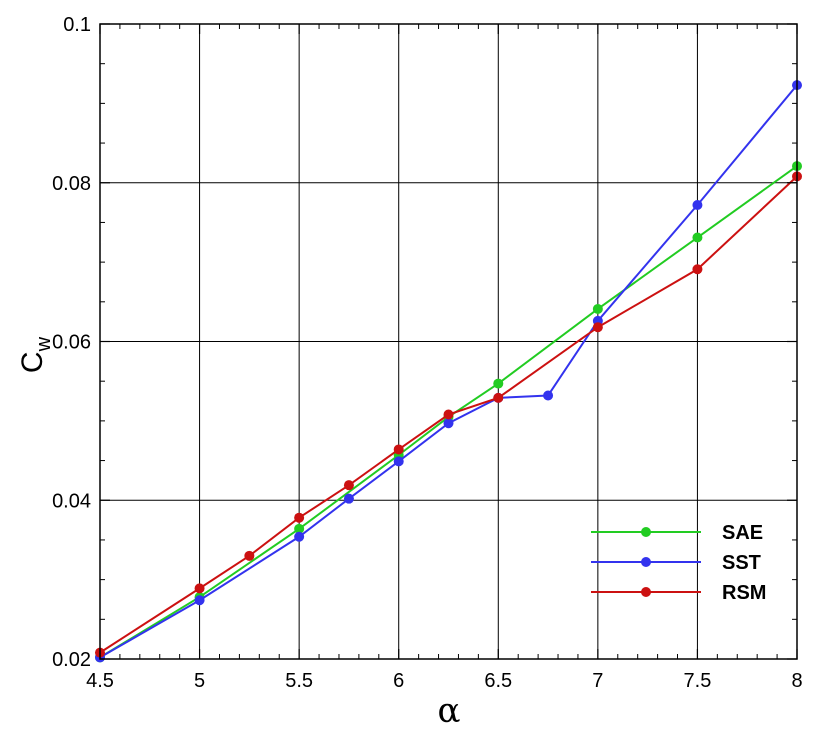 The image size is (819, 730). I want to click on y-tick-label: 0.04, so click(71, 501).